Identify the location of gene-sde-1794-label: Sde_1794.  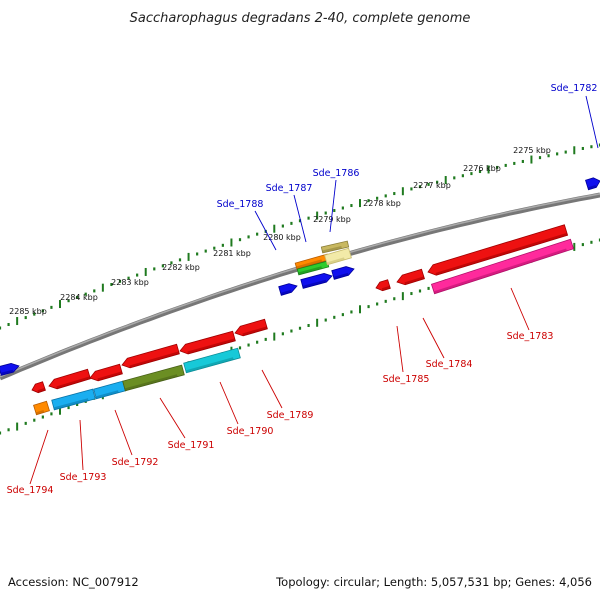
(30, 490).